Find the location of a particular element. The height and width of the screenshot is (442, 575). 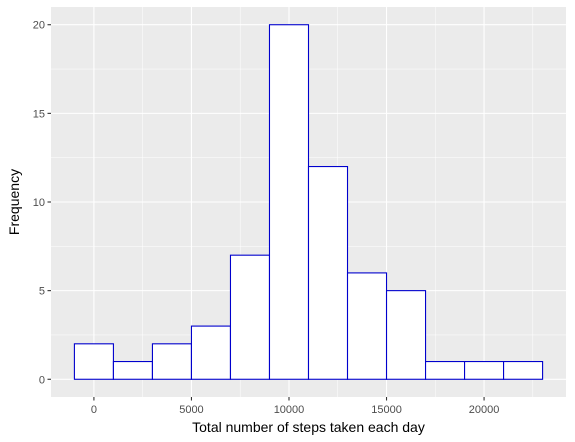

y-tick-label: 5 is located at coordinates (42, 292).